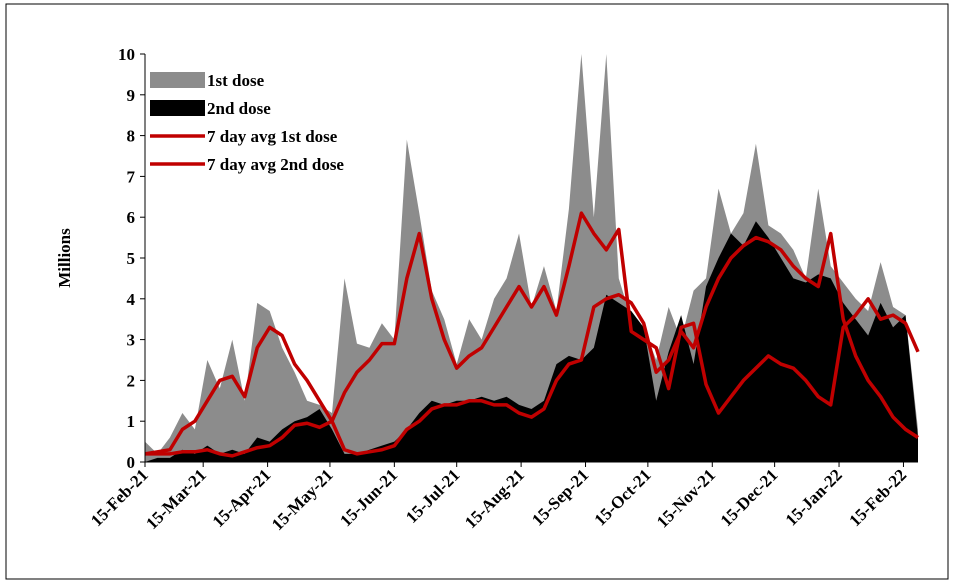 The width and height of the screenshot is (955, 581). What do you see at coordinates (176, 499) in the screenshot?
I see `x-tick-label: 15-Mar-21` at bounding box center [176, 499].